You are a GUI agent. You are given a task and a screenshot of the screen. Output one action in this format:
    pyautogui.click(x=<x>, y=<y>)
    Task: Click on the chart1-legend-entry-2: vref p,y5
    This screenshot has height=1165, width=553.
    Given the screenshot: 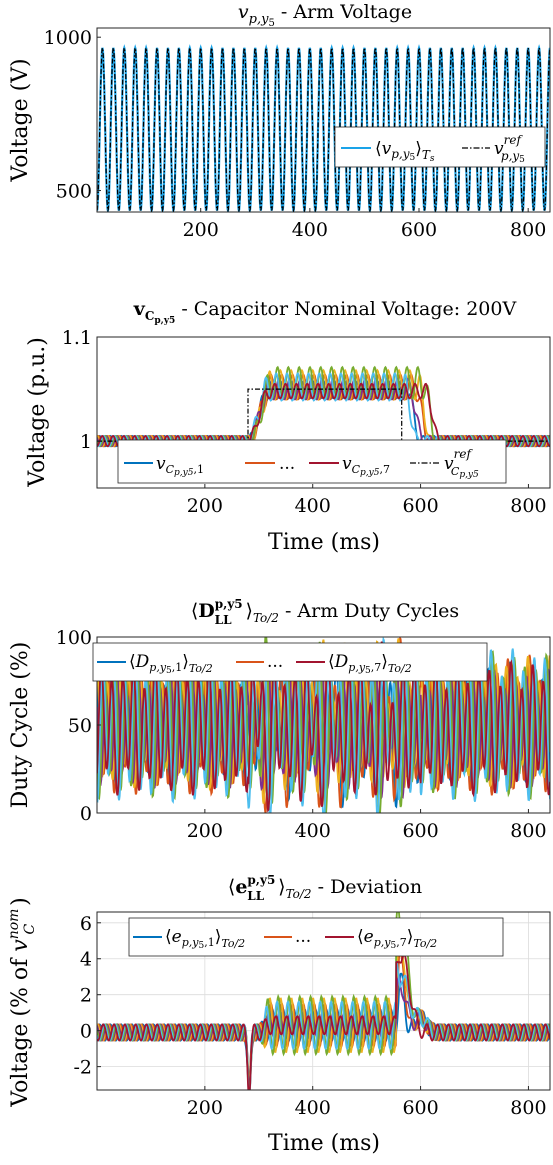 What is the action you would take?
    pyautogui.click(x=509, y=149)
    